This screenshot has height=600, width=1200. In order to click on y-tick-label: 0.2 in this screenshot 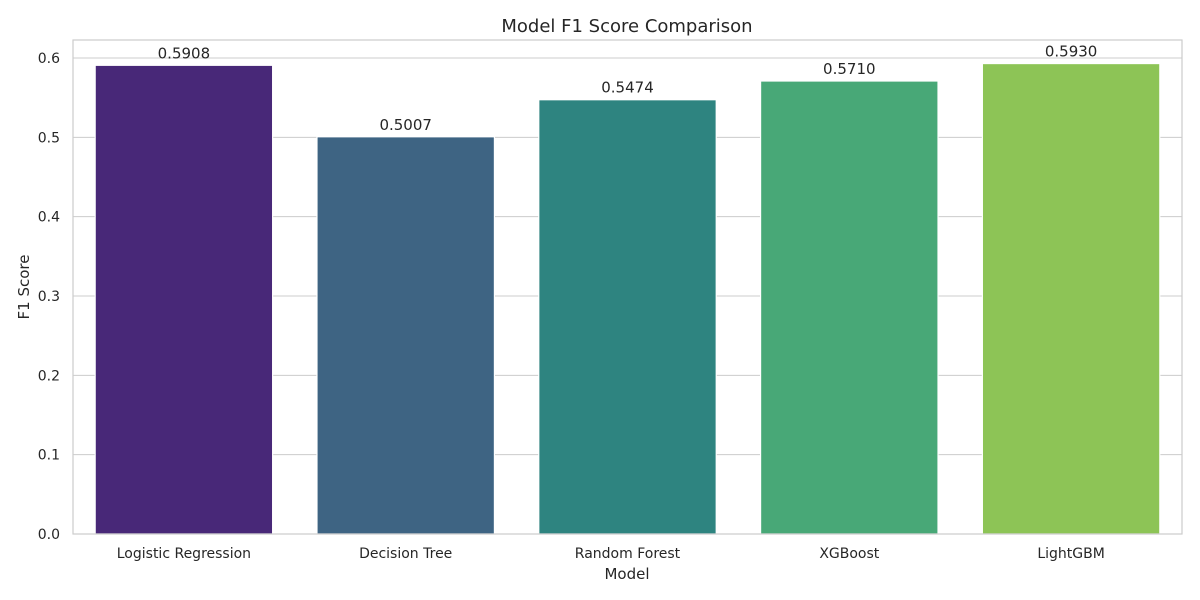, I will do `click(49, 376)`.